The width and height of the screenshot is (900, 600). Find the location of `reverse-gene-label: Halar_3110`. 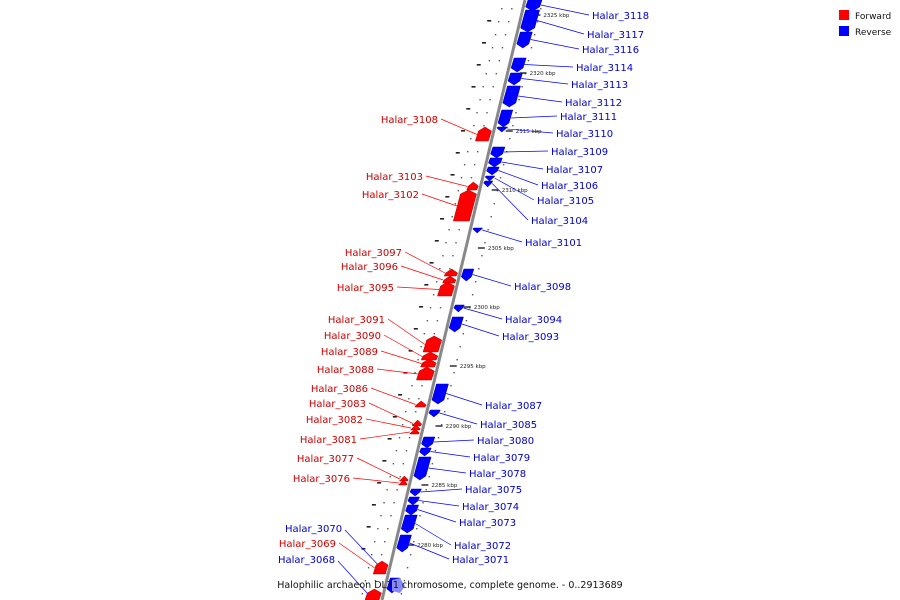

reverse-gene-label: Halar_3110 is located at coordinates (584, 134).